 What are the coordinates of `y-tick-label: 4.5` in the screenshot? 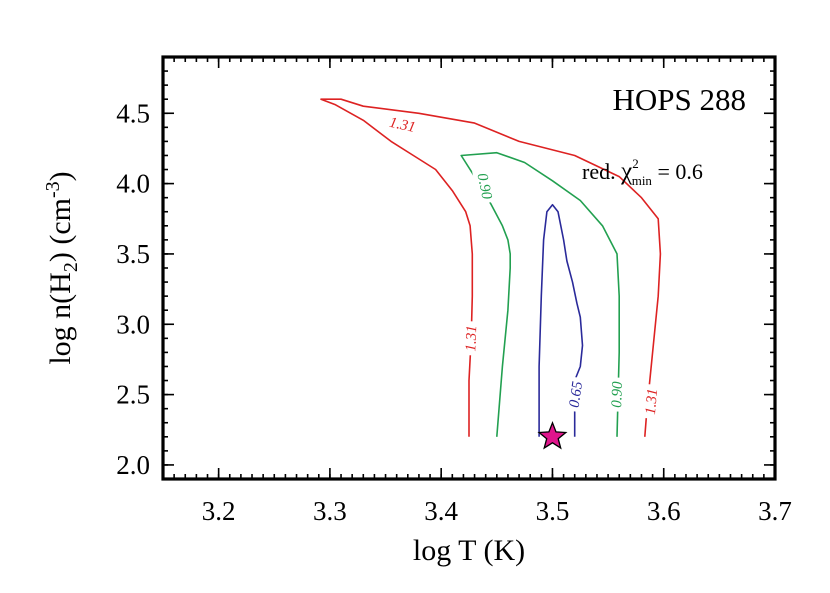 It's located at (133, 113).